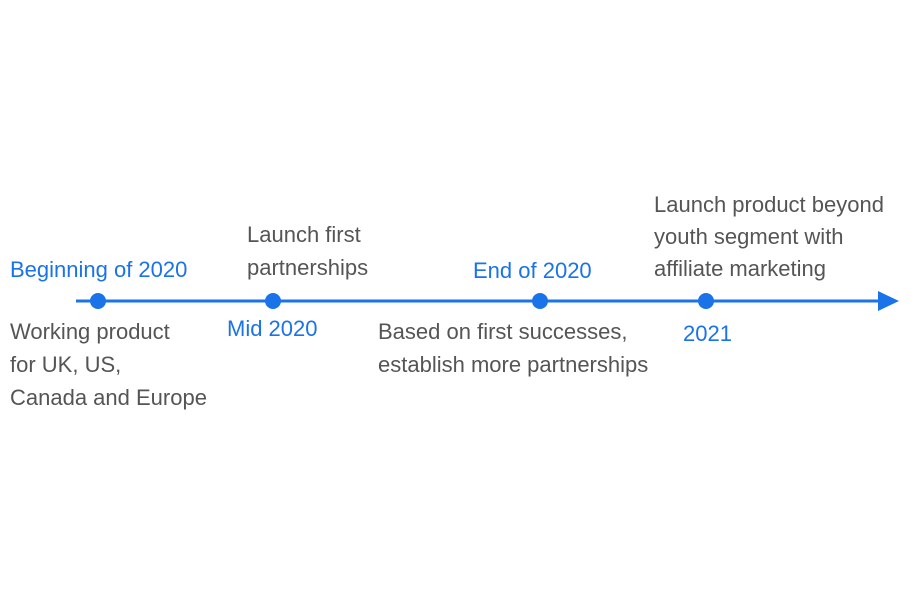  I want to click on milestone-desc-4-line-2: youth segment with, so click(749, 236).